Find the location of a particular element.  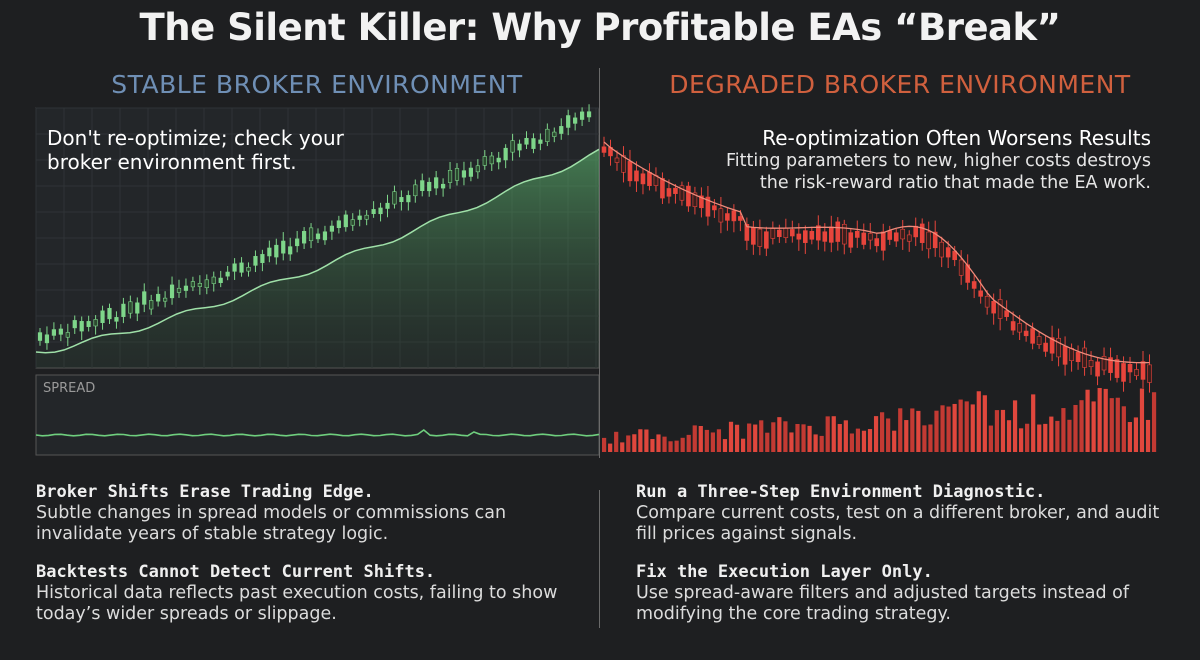

spread-panel-frame is located at coordinates (317, 415).